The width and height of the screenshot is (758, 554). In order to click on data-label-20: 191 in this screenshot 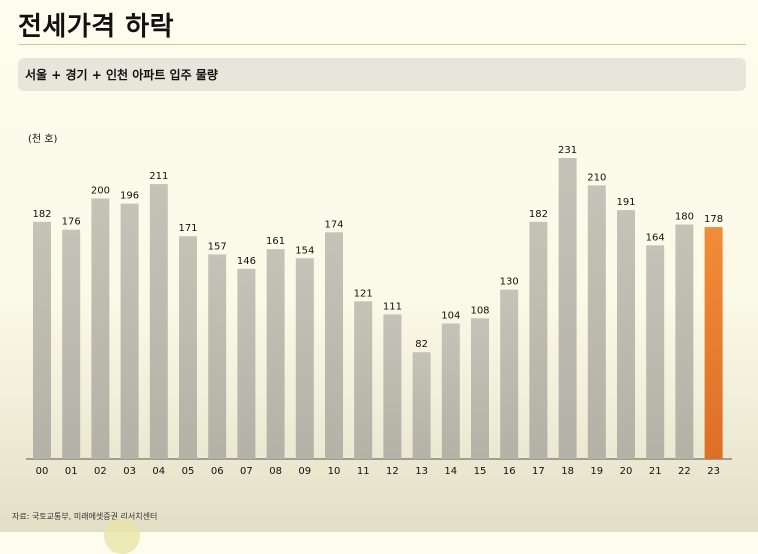, I will do `click(625, 202)`.